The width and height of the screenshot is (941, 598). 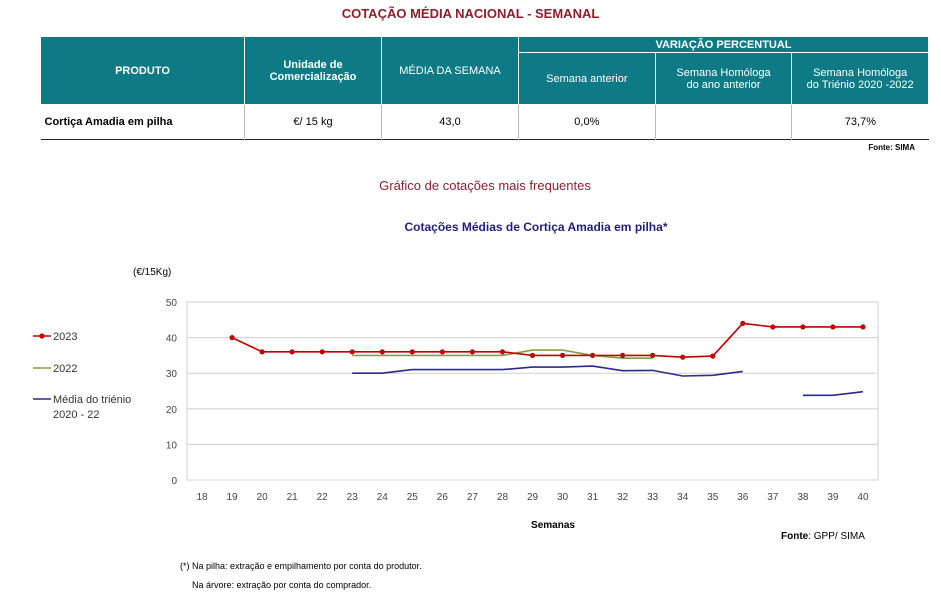 What do you see at coordinates (723, 72) in the screenshot?
I see `header-semana-homologa-line1: Semana Homóloga` at bounding box center [723, 72].